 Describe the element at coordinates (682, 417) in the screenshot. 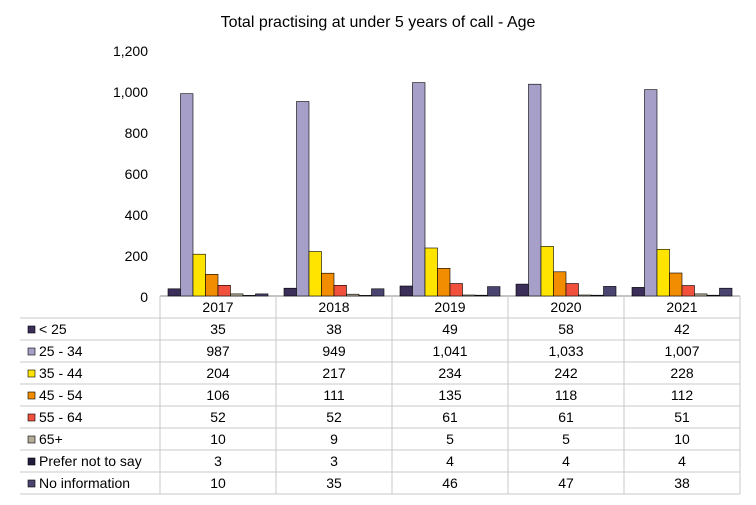

I see `data-label: 51` at that location.